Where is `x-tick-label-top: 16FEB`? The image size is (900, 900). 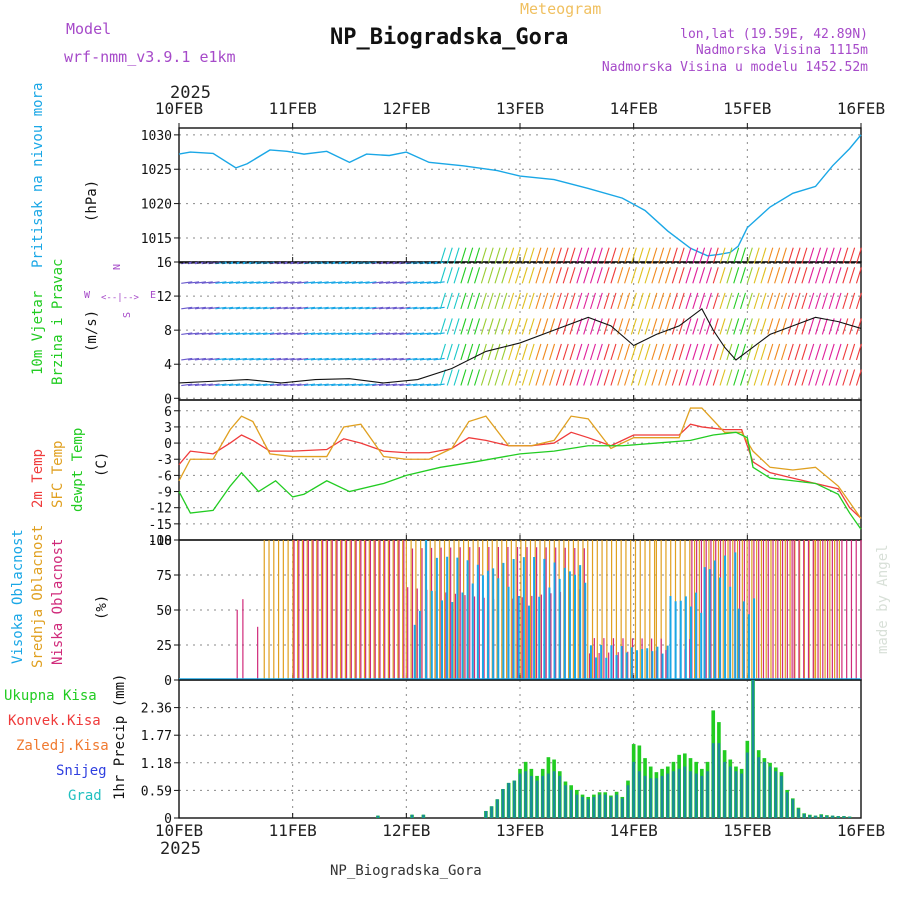
x-tick-label-top: 16FEB is located at coordinates (861, 108).